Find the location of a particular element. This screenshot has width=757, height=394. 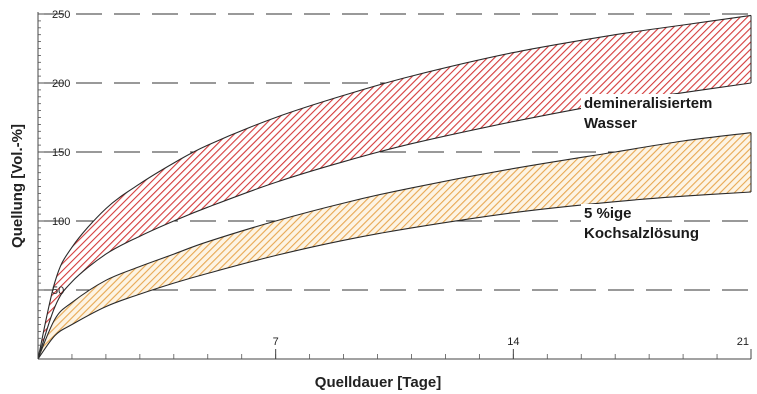

y-tick-label: 200 is located at coordinates (61, 84).